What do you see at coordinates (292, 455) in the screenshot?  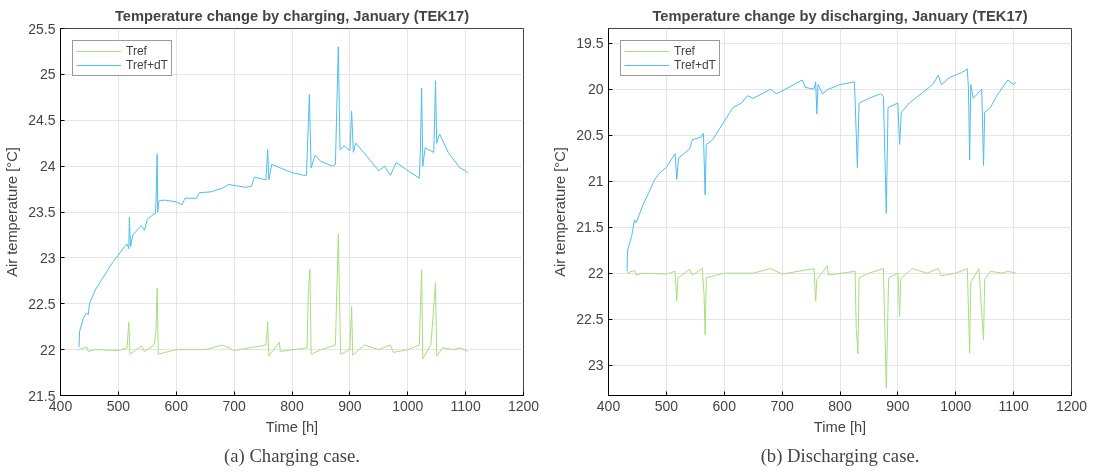 I see `text: (a) Charging case.` at bounding box center [292, 455].